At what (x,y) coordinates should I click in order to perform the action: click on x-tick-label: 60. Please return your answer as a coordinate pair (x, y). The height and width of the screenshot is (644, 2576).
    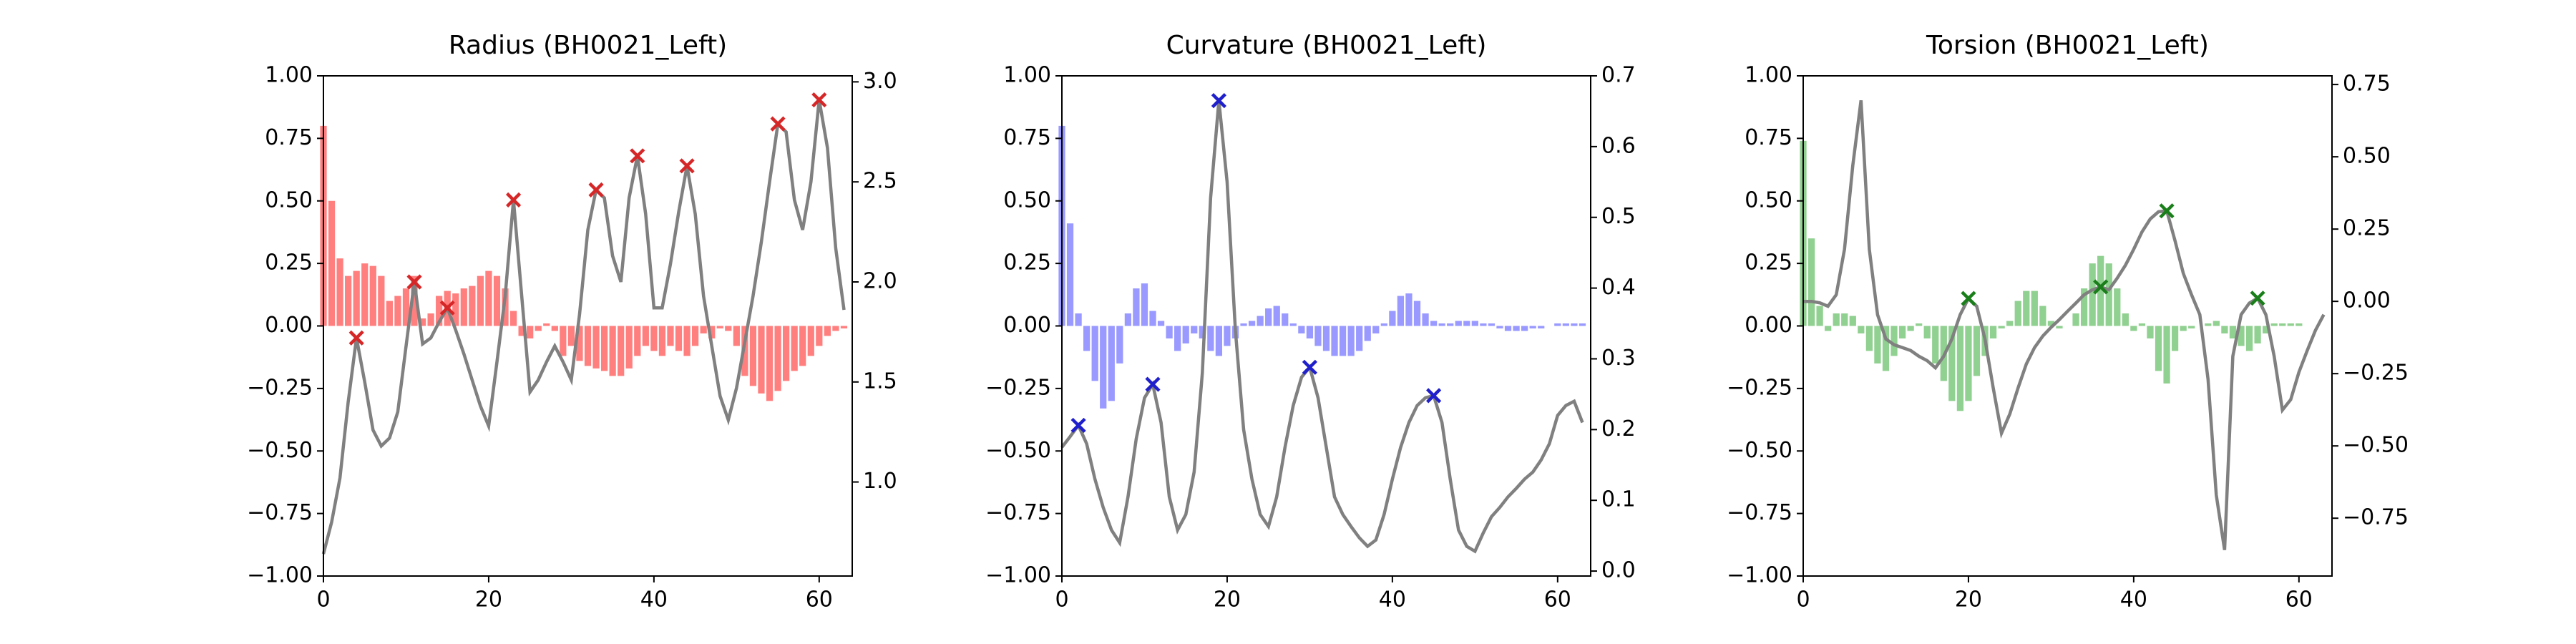
    Looking at the image, I should click on (2299, 600).